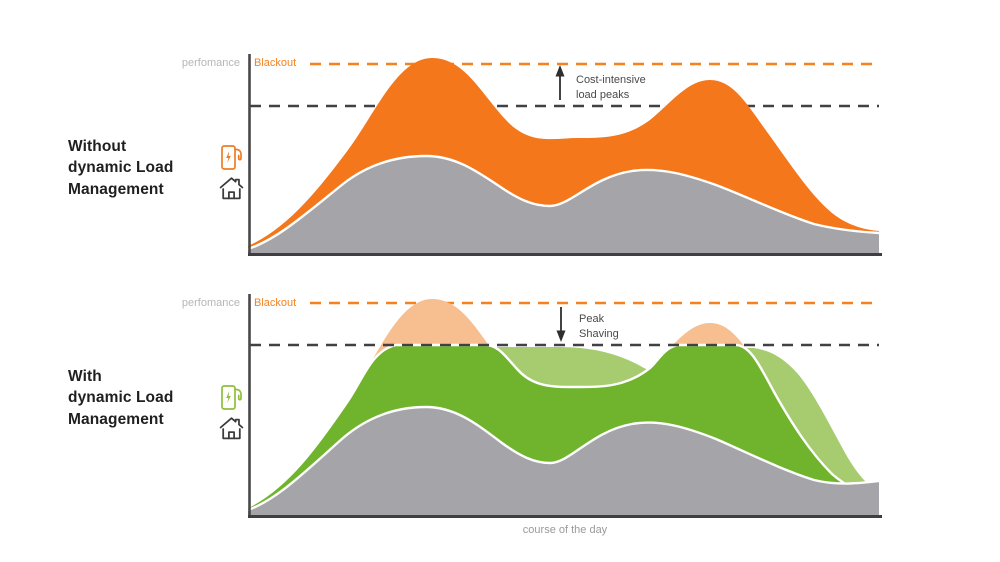  What do you see at coordinates (560, 71) in the screenshot?
I see `up-arrow-head` at bounding box center [560, 71].